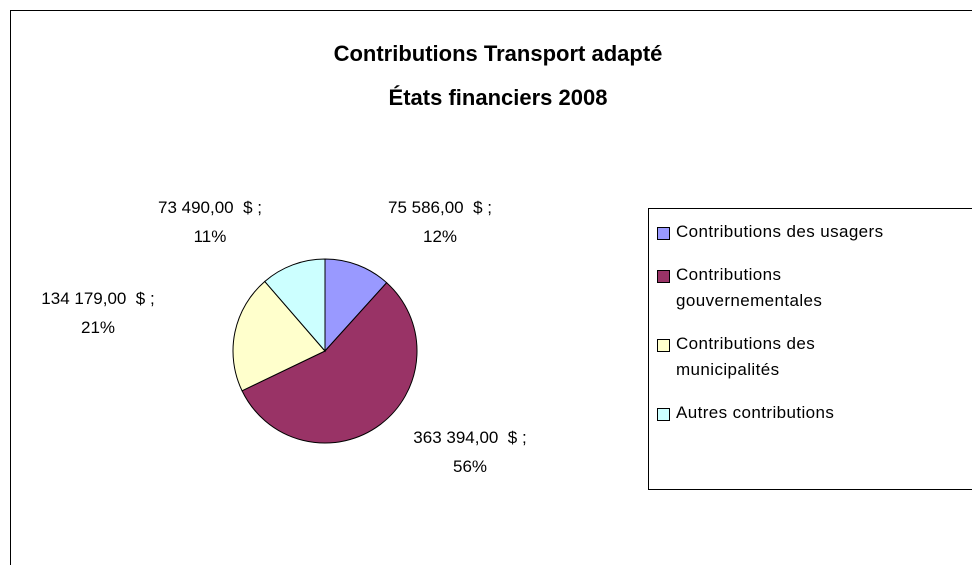 Image resolution: width=972 pixels, height=565 pixels. I want to click on chart-title: États financiers 2008, so click(498, 97).